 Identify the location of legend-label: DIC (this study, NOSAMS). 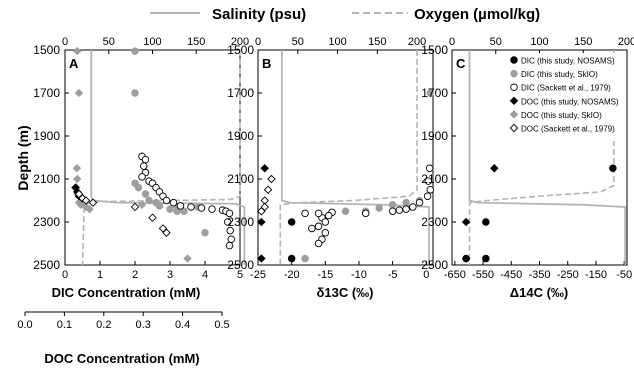
(568, 61).